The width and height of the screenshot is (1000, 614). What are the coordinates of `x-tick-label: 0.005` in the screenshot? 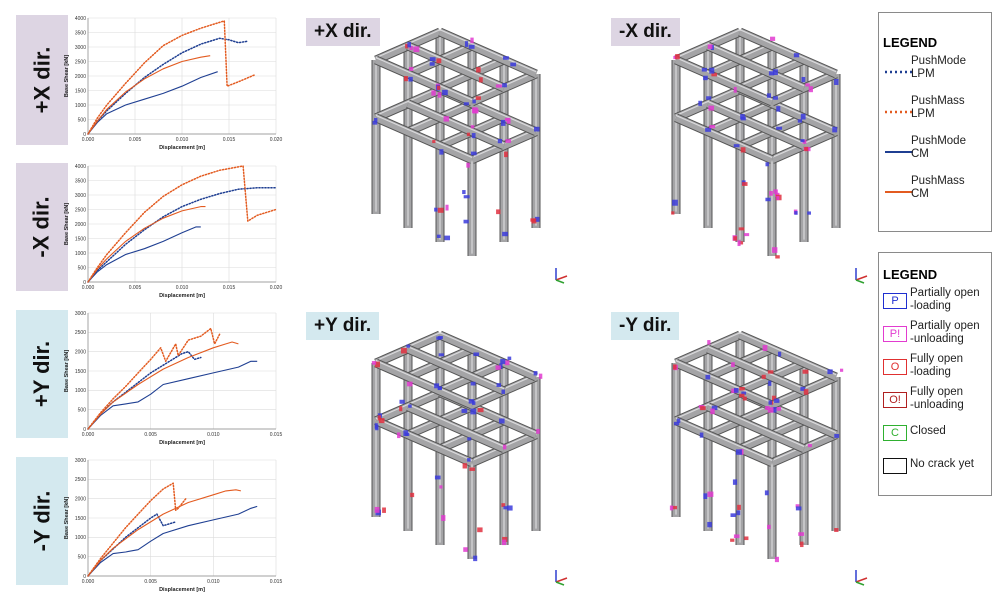 It's located at (135, 140).